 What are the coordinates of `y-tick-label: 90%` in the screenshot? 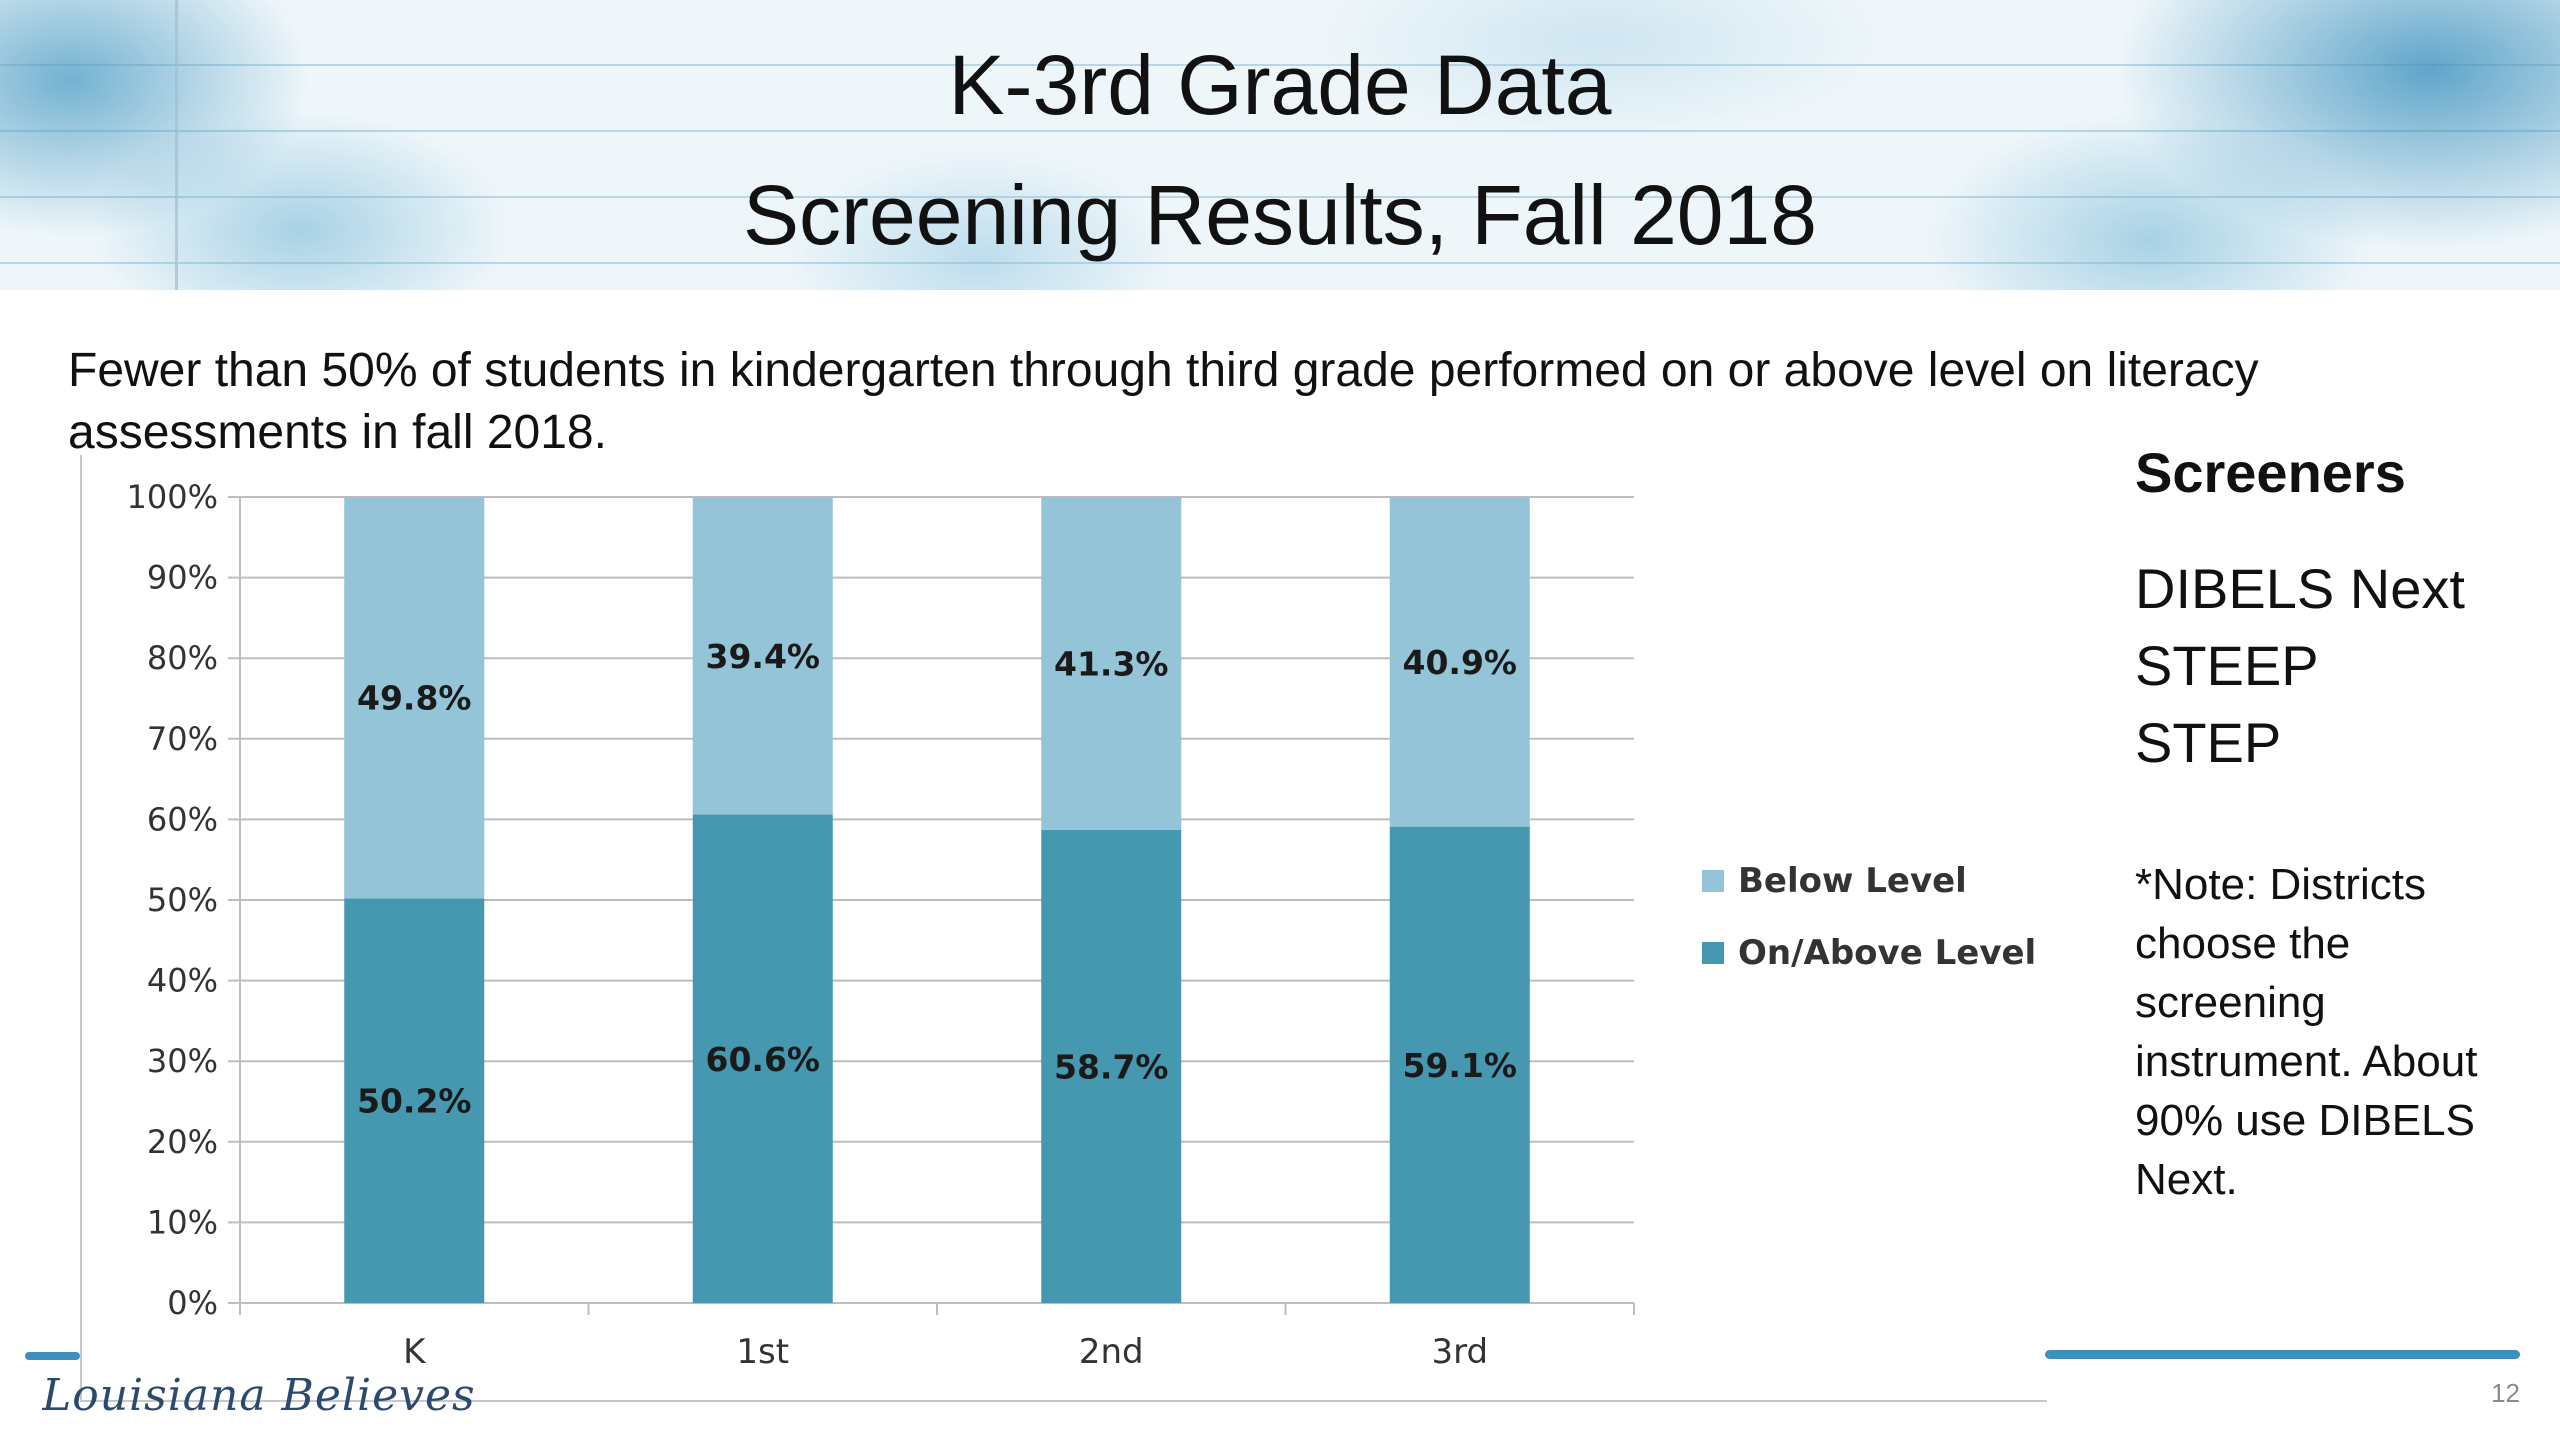 It's located at (182, 578).